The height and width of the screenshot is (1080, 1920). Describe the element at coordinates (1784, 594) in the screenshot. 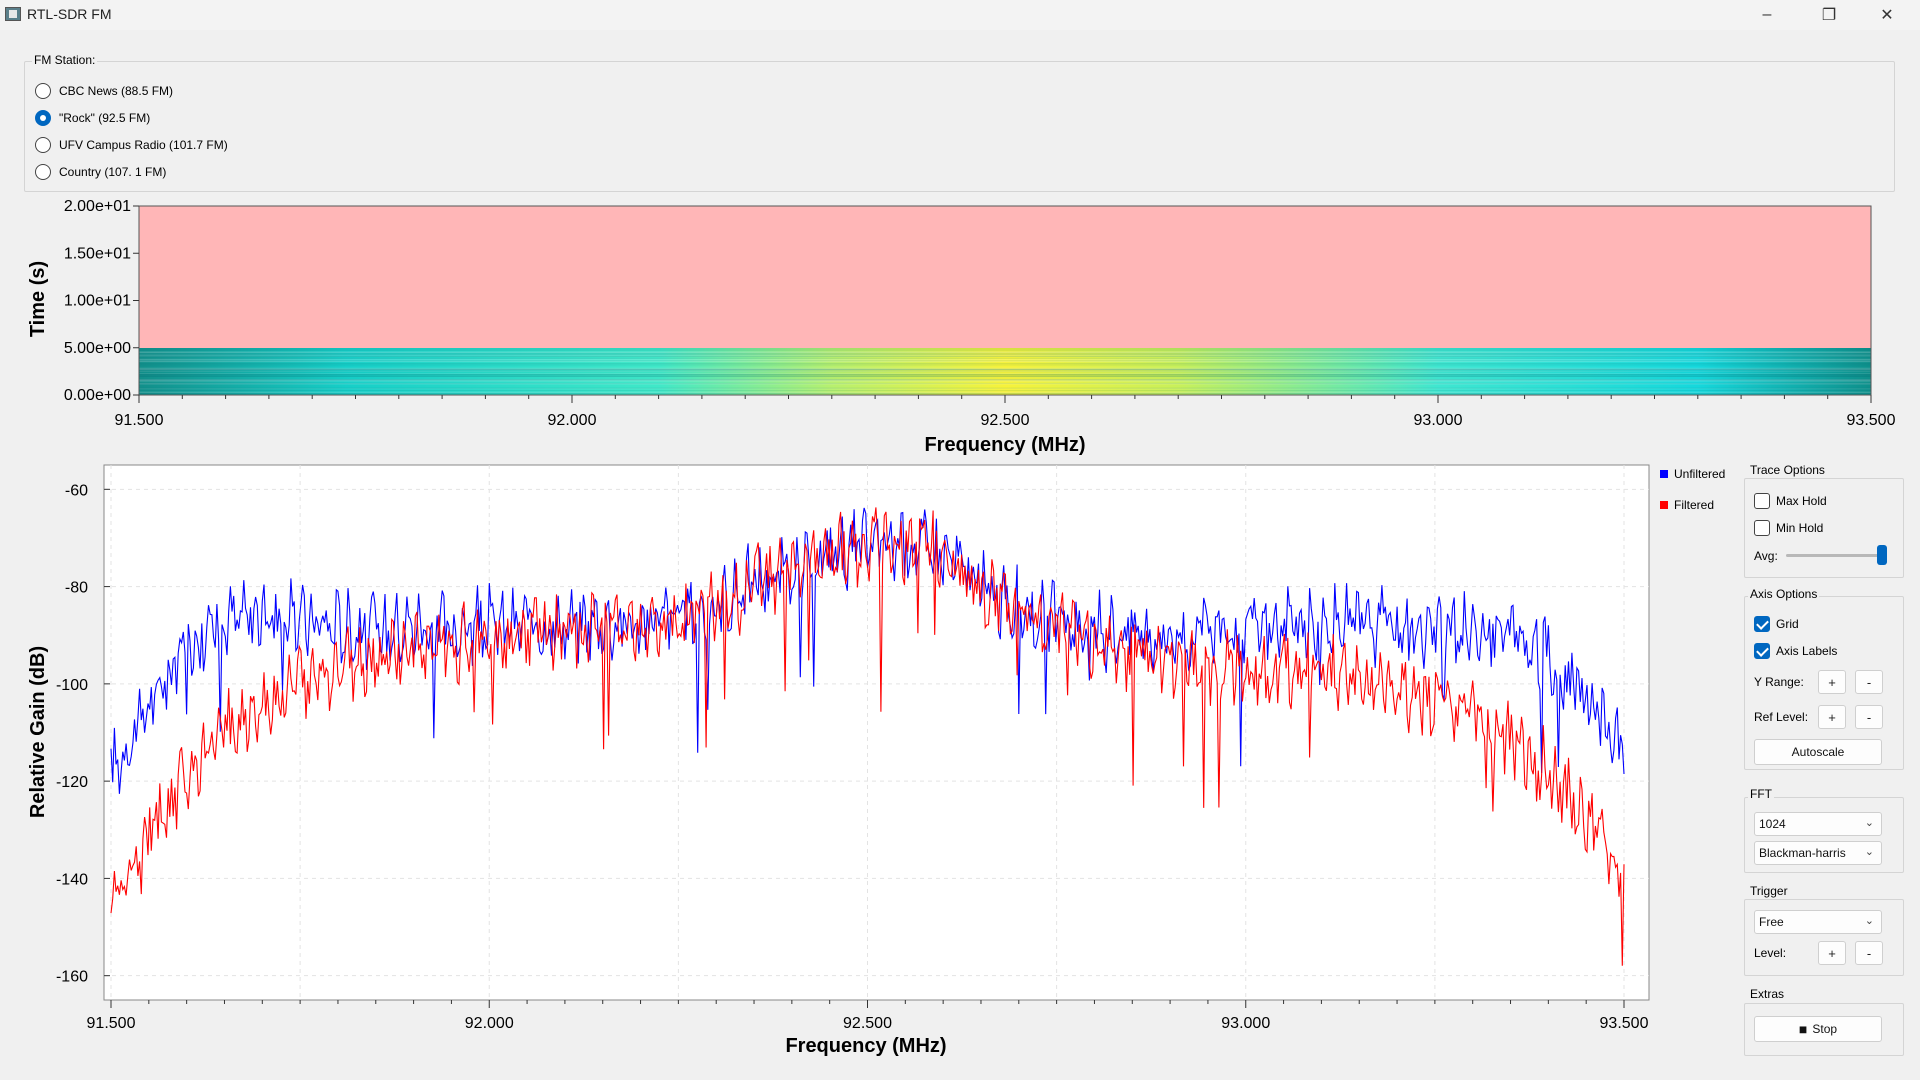

I see `axis-options-title: Axis Options` at that location.